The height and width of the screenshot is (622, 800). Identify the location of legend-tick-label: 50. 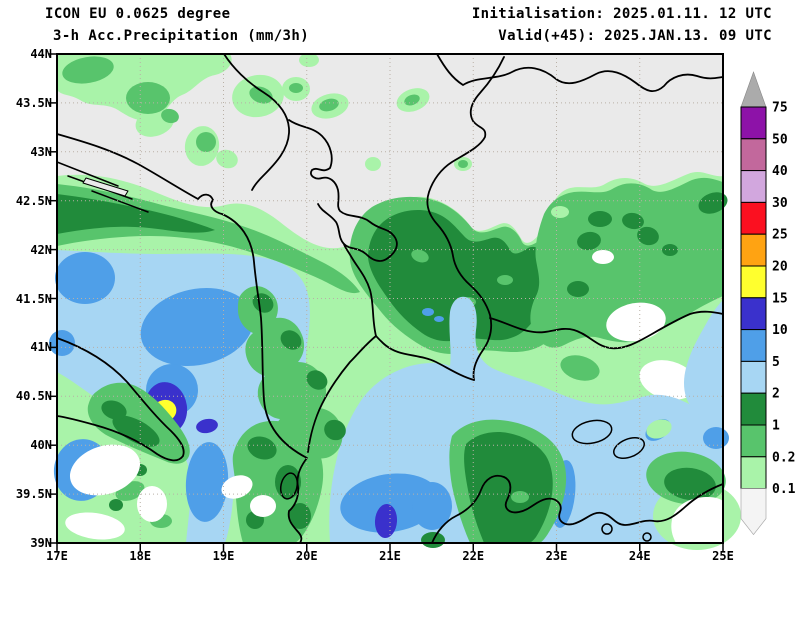
(780, 139).